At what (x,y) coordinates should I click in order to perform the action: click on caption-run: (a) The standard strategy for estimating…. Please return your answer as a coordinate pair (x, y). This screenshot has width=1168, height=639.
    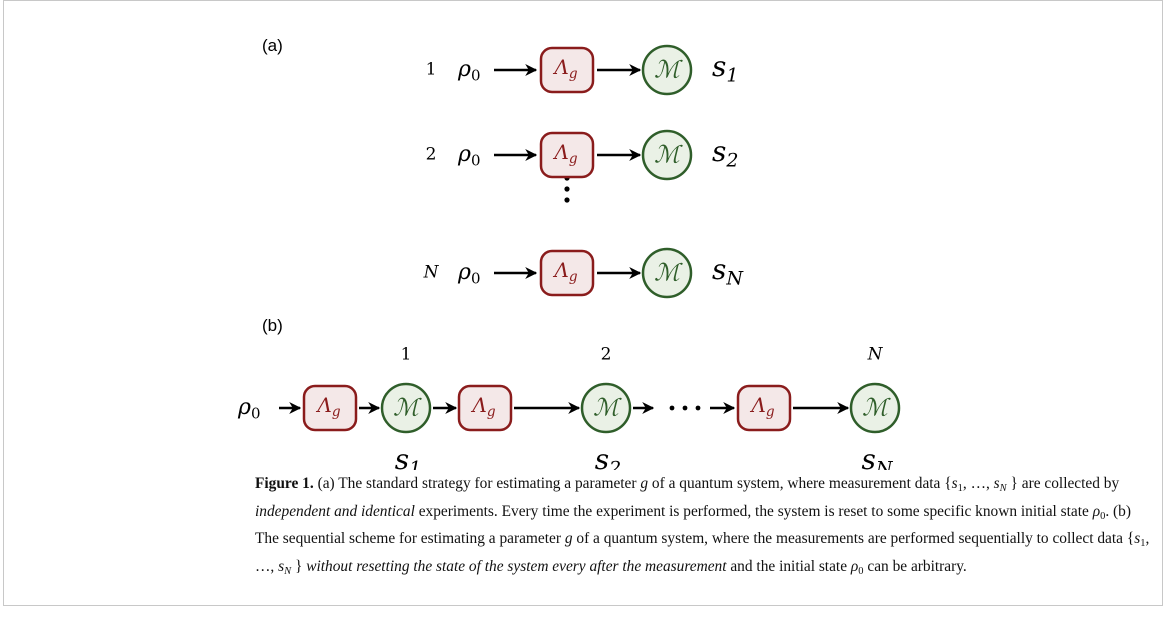
    Looking at the image, I should click on (477, 483).